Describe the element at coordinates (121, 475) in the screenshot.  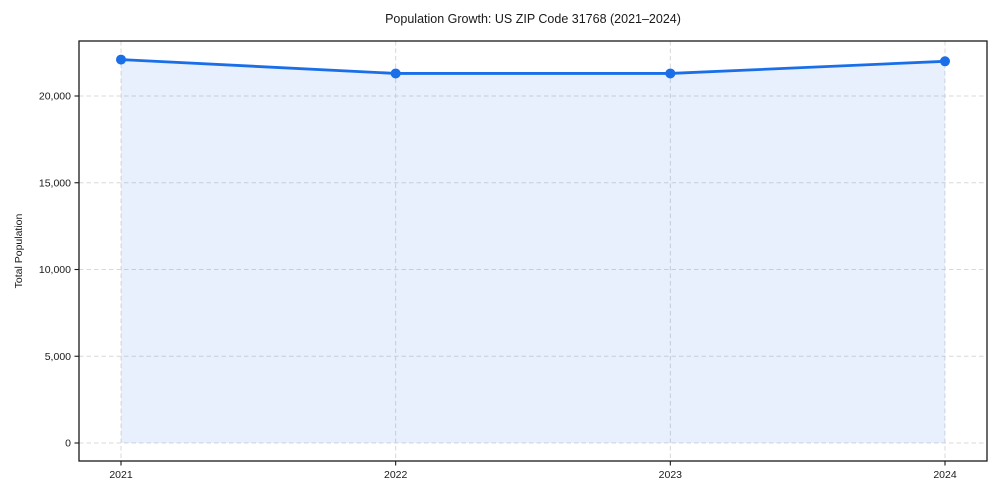
I see `x-tick-label: 2021` at that location.